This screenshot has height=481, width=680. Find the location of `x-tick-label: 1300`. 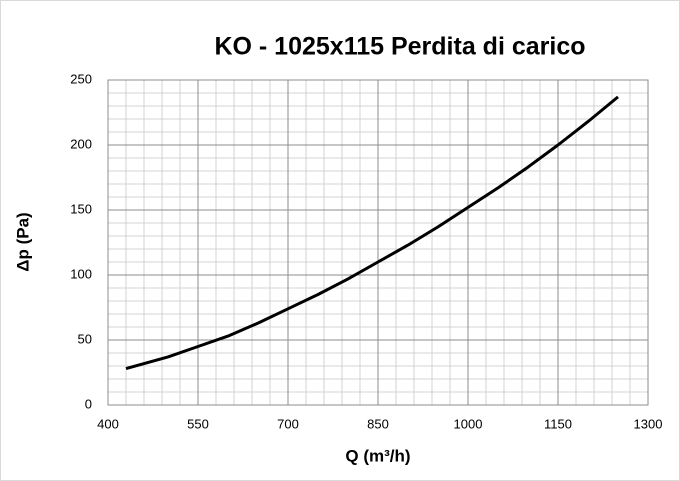

x-tick-label: 1300 is located at coordinates (648, 423).